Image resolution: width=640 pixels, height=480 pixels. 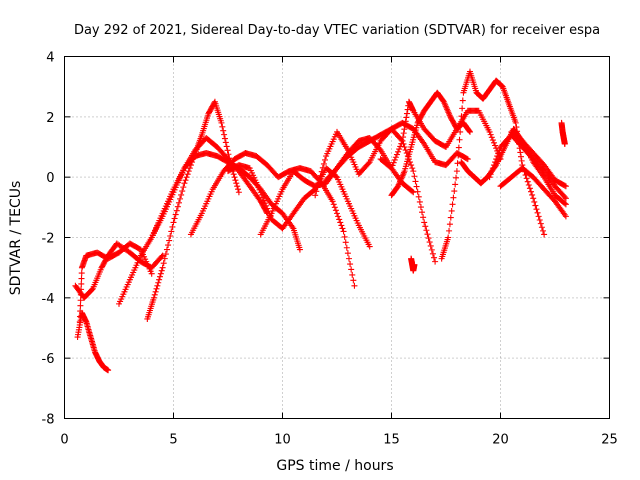 I want to click on x-tick-label: 20, so click(x=500, y=440).